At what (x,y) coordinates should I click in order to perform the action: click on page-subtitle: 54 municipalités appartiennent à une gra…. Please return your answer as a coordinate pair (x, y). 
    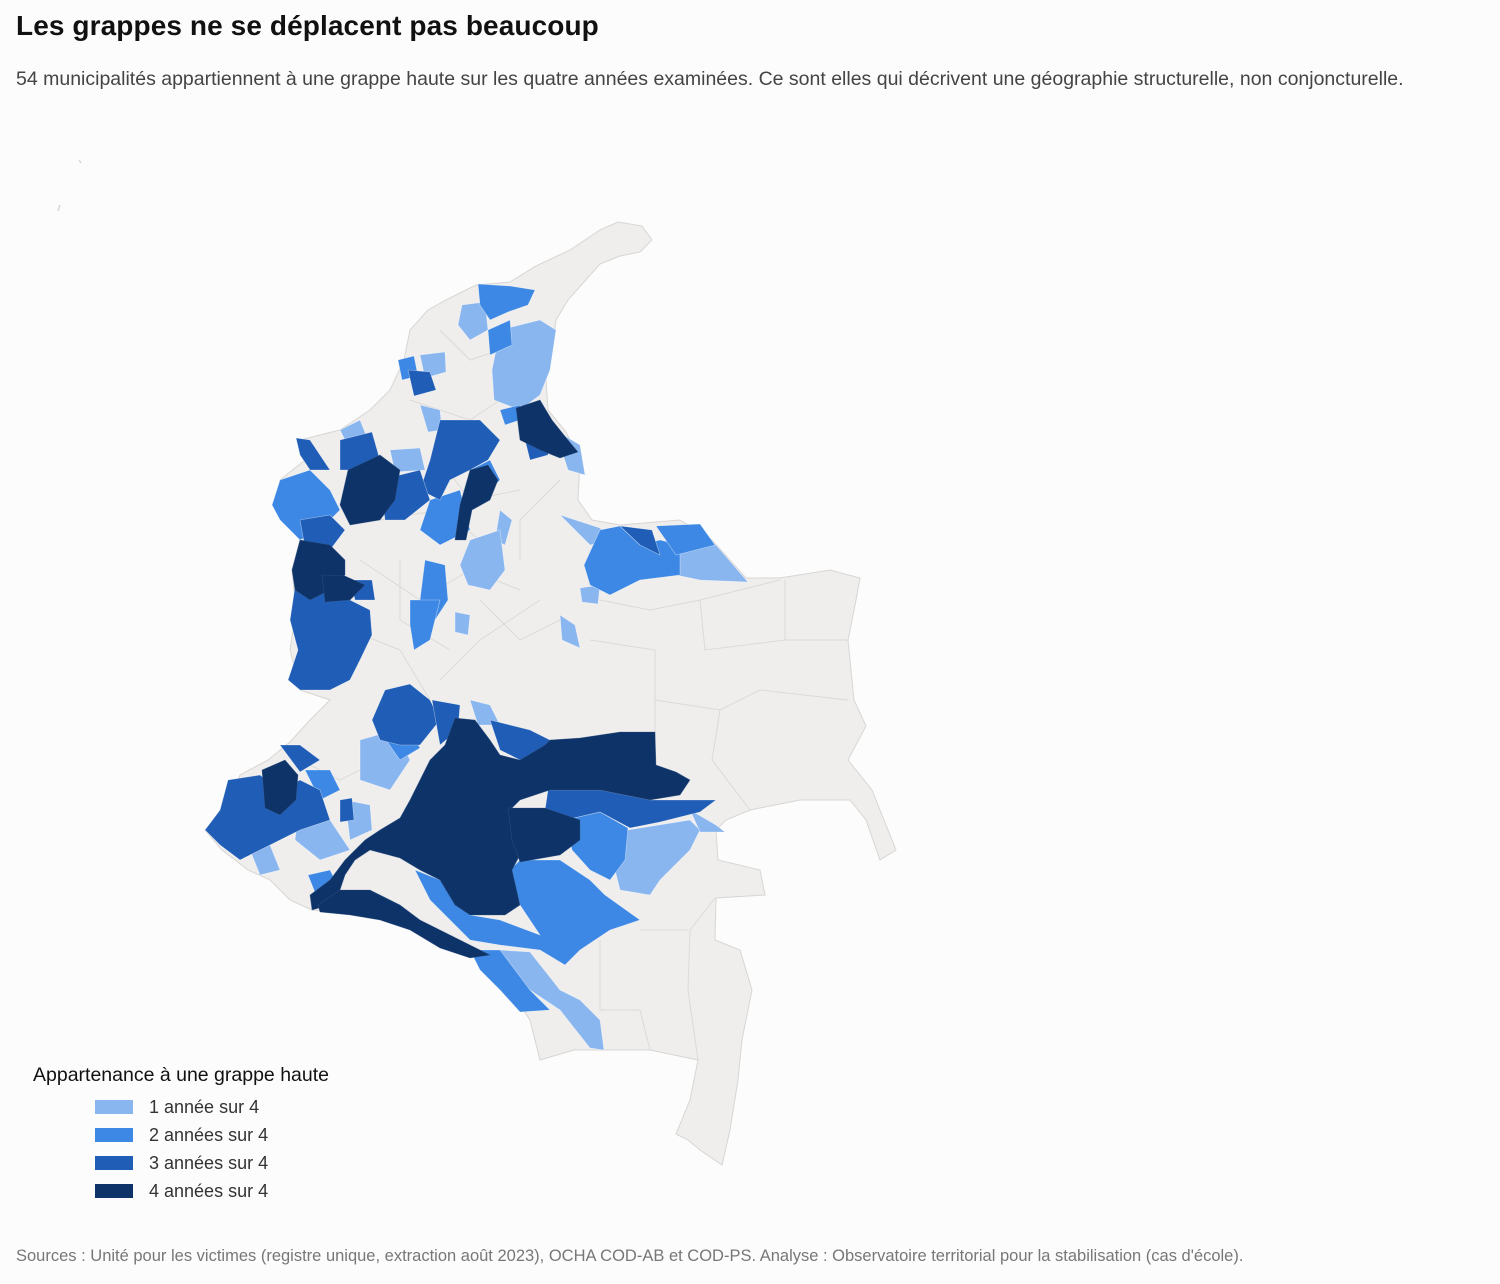
    Looking at the image, I should click on (710, 79).